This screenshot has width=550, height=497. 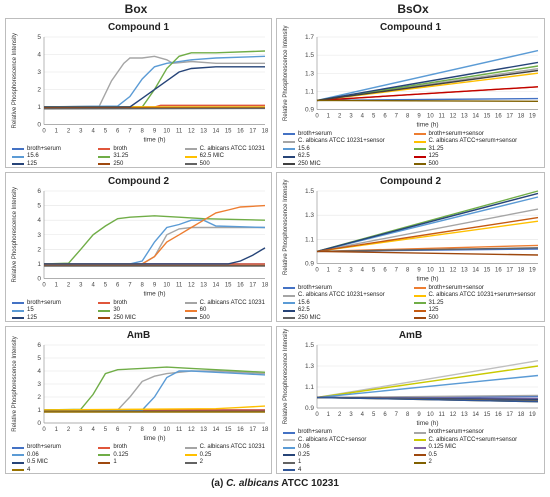 I want to click on y-tick-label: 0, so click(x=39, y=423).